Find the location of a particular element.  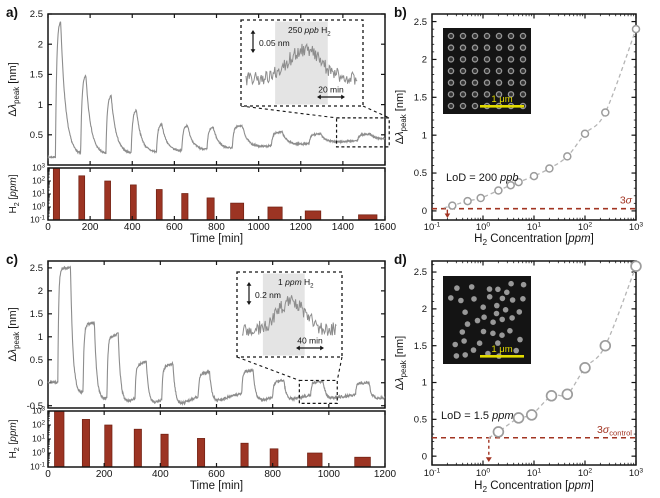

x-tick-label: 1600 is located at coordinates (385, 227).